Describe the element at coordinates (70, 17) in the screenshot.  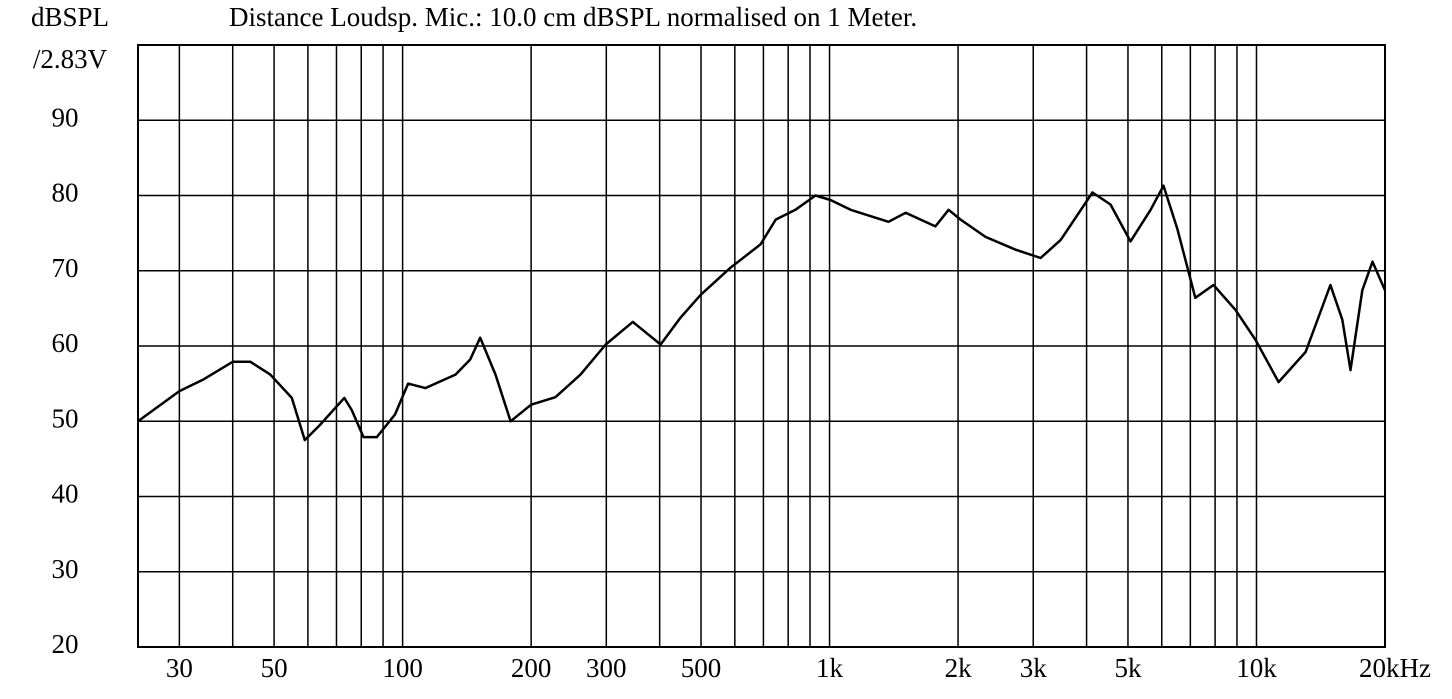
I see `y-axis-label: dBSPL` at that location.